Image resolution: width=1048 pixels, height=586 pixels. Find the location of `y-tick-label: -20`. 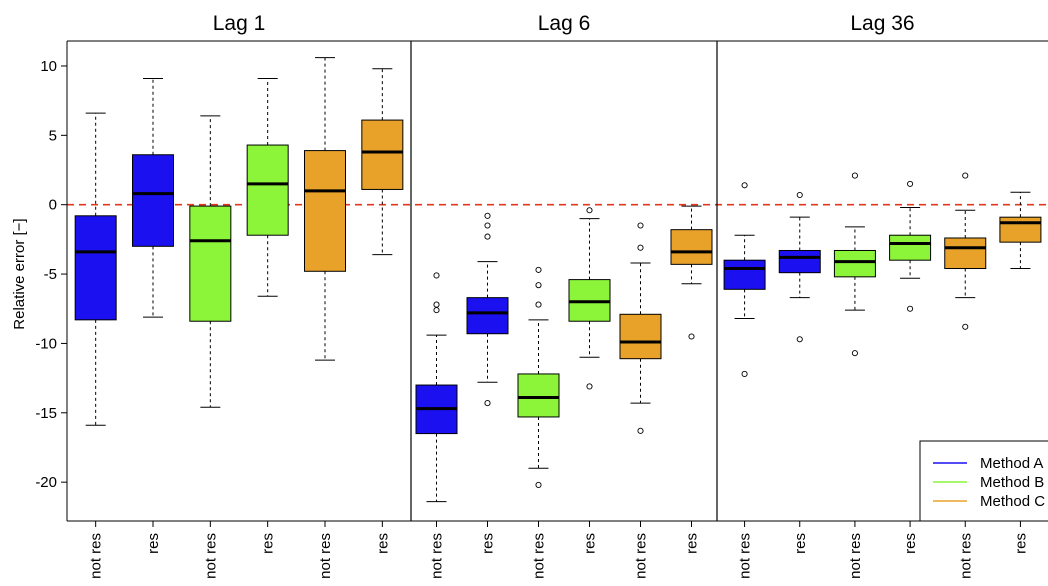

y-tick-label: -20 is located at coordinates (46, 482).